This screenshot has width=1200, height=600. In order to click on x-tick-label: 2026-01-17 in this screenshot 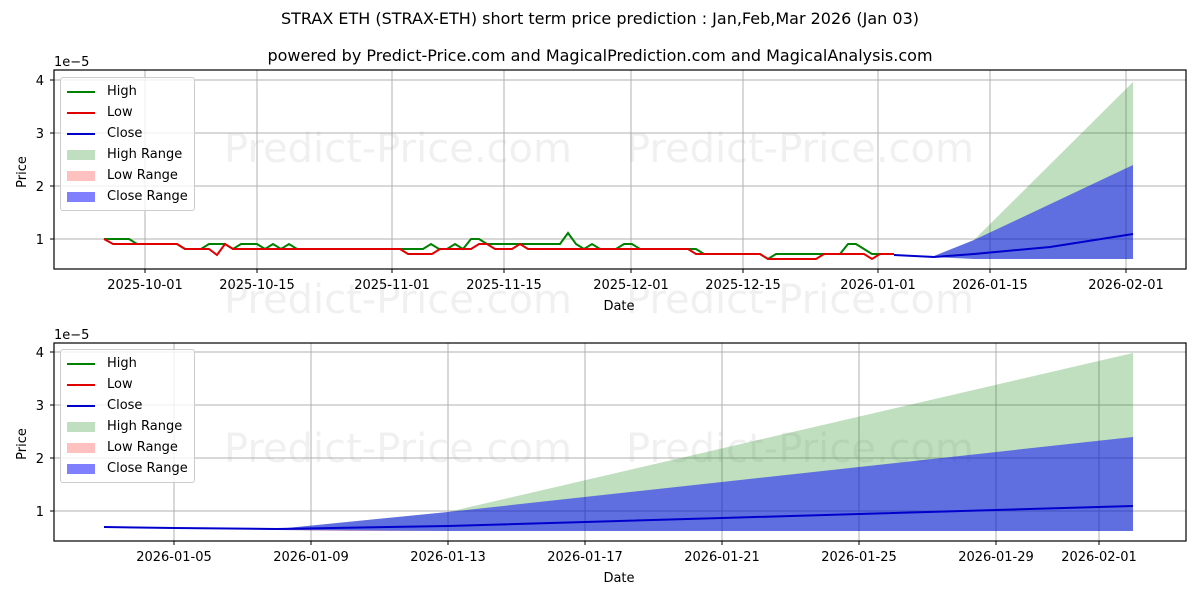, I will do `click(585, 557)`.